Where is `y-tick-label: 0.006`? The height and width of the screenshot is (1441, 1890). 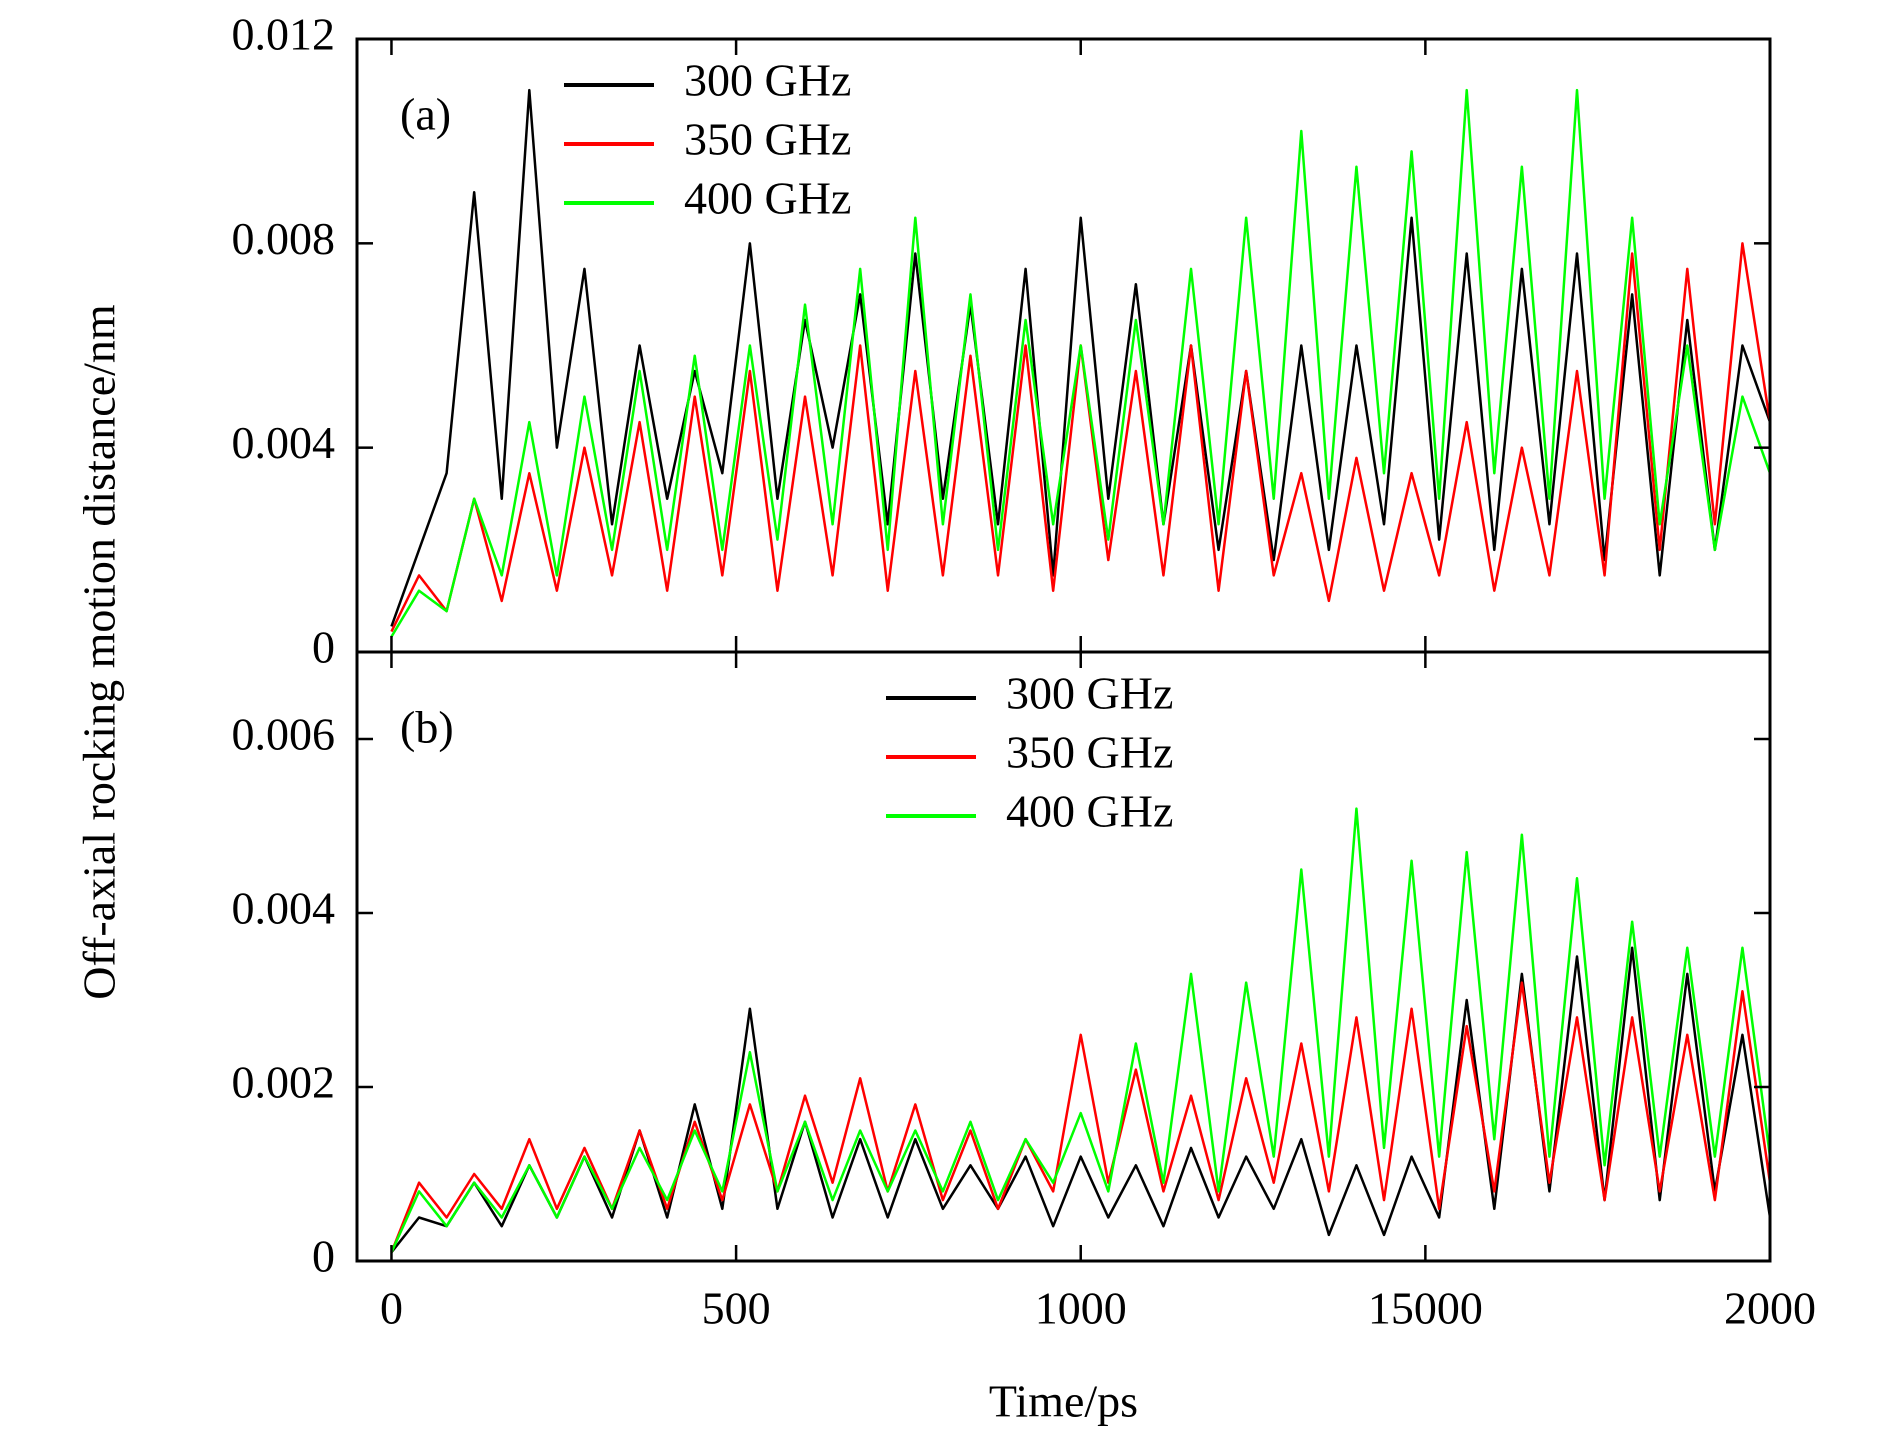 y-tick-label: 0.006 is located at coordinates (284, 734).